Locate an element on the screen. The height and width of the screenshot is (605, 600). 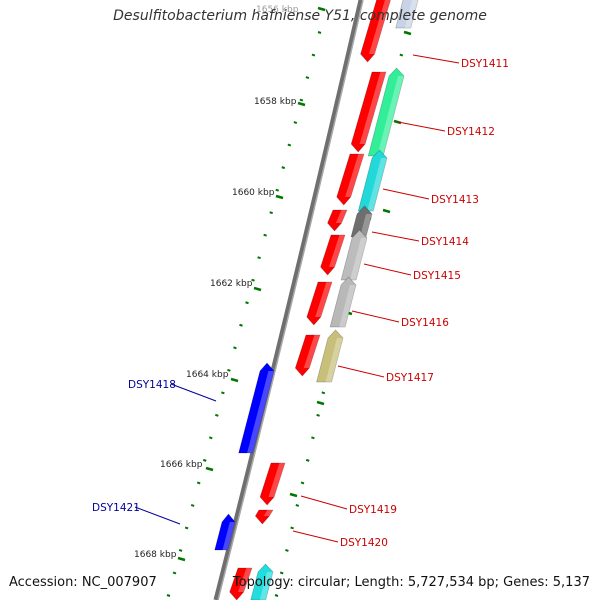
leader-dsy1412 is located at coordinates (421, 126).